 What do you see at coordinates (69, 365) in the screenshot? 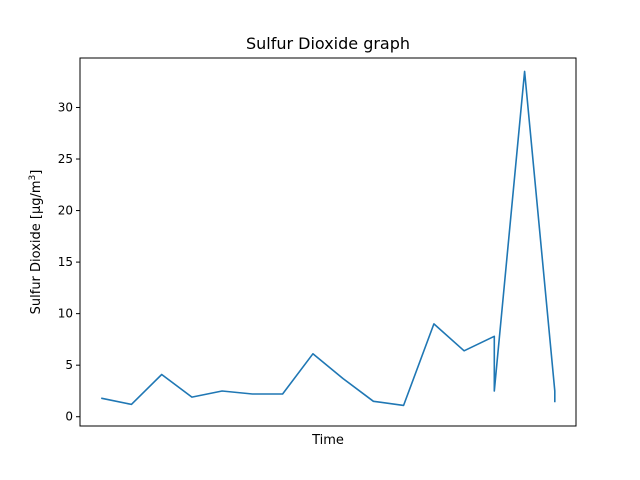
I see `y-tick-label: 5` at bounding box center [69, 365].